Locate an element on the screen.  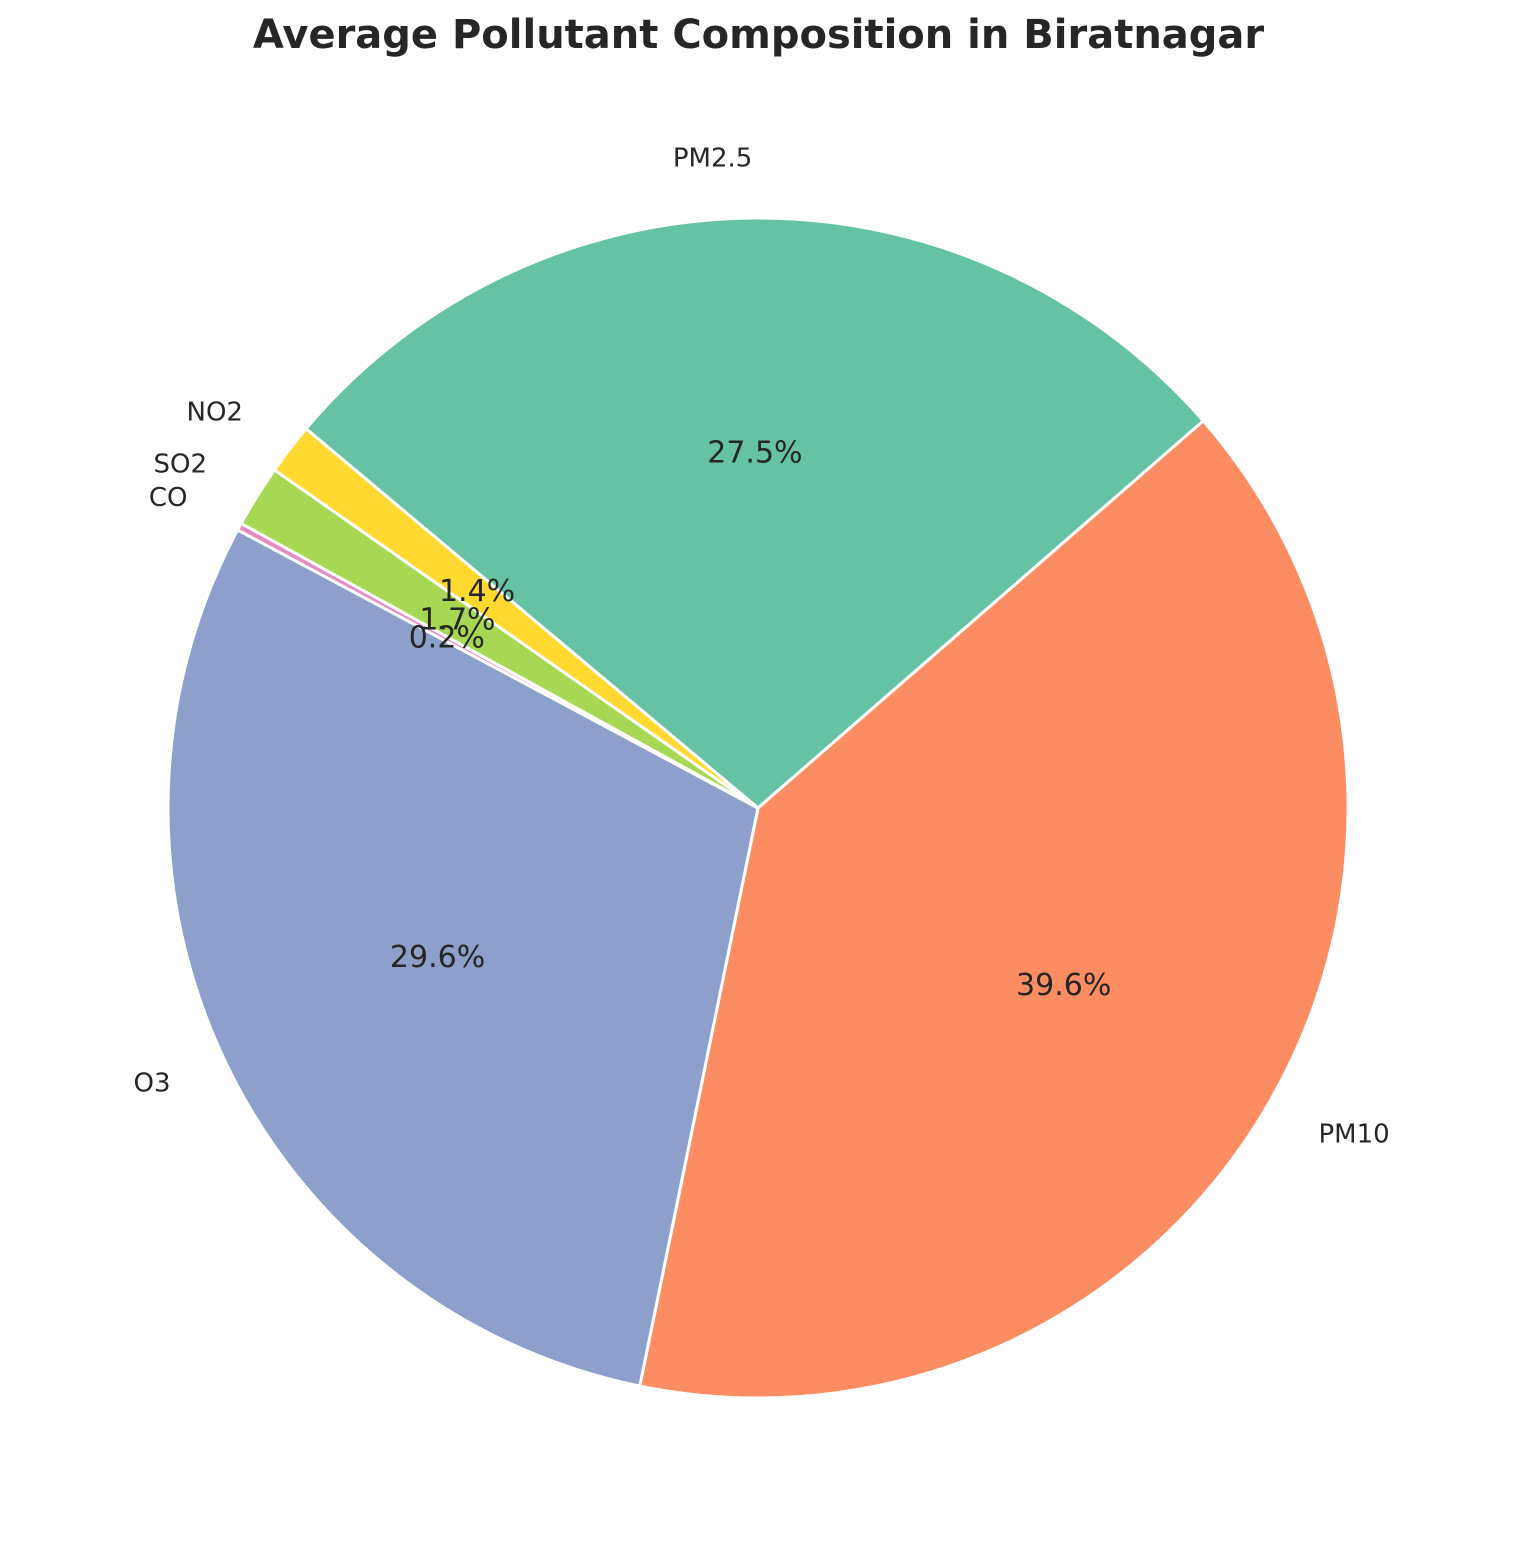
slice-pct-no2: 1.4% is located at coordinates (477, 591).